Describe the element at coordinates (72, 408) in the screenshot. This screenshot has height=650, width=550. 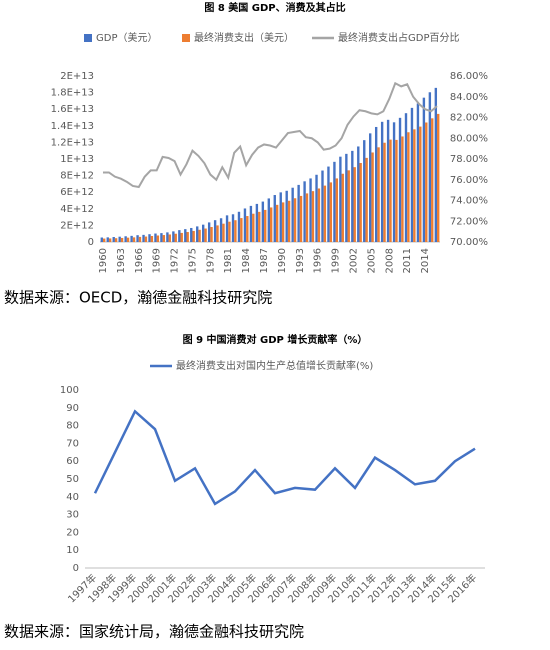
I see `y-tick-label: 90` at that location.